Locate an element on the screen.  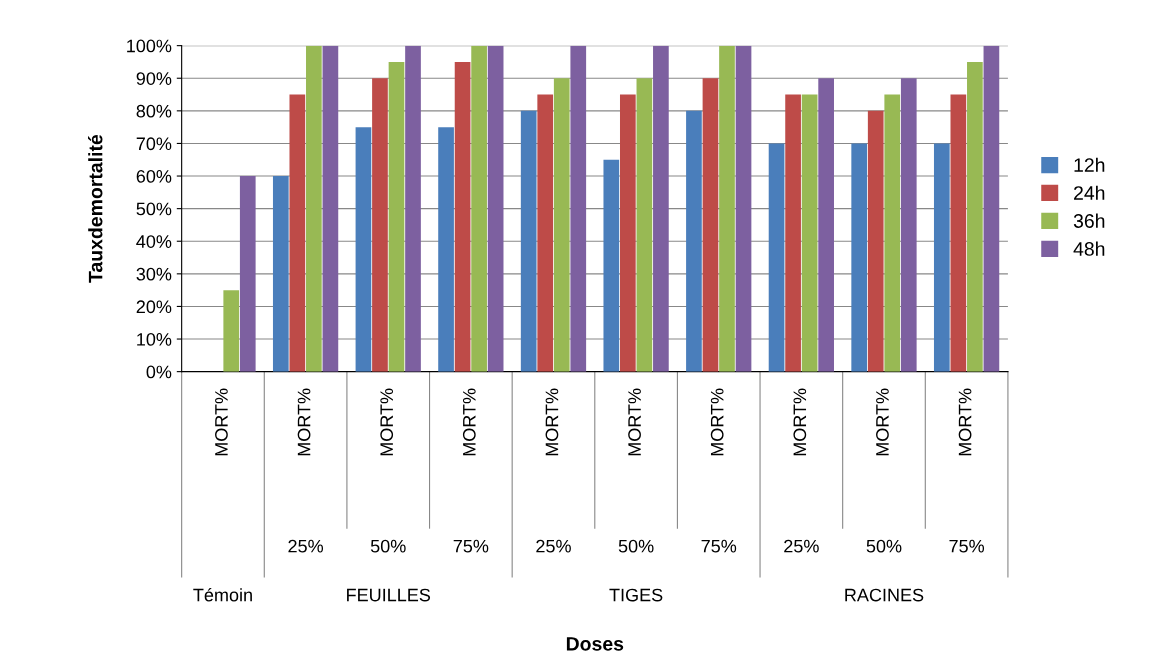
y-tick-label: 0% is located at coordinates (159, 372).